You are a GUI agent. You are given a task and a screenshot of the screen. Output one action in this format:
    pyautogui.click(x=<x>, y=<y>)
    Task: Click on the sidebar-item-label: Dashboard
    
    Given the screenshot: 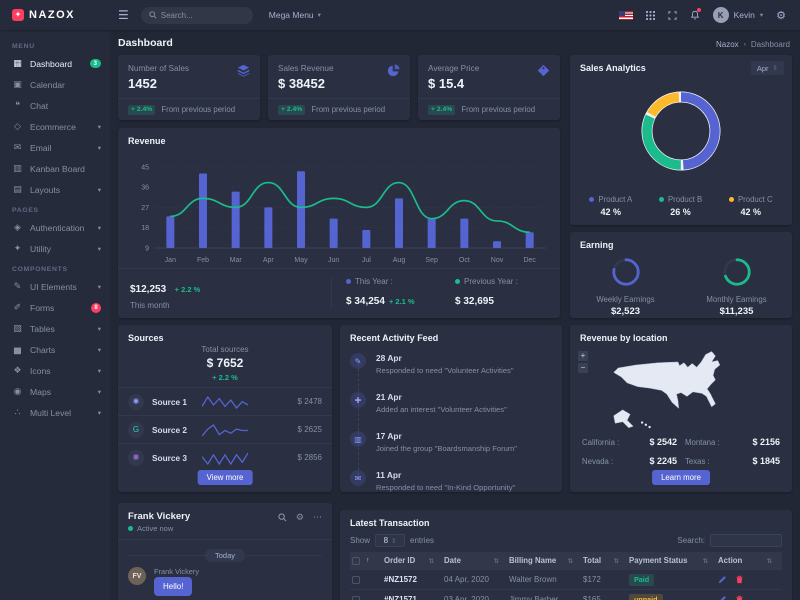 What is the action you would take?
    pyautogui.click(x=51, y=63)
    